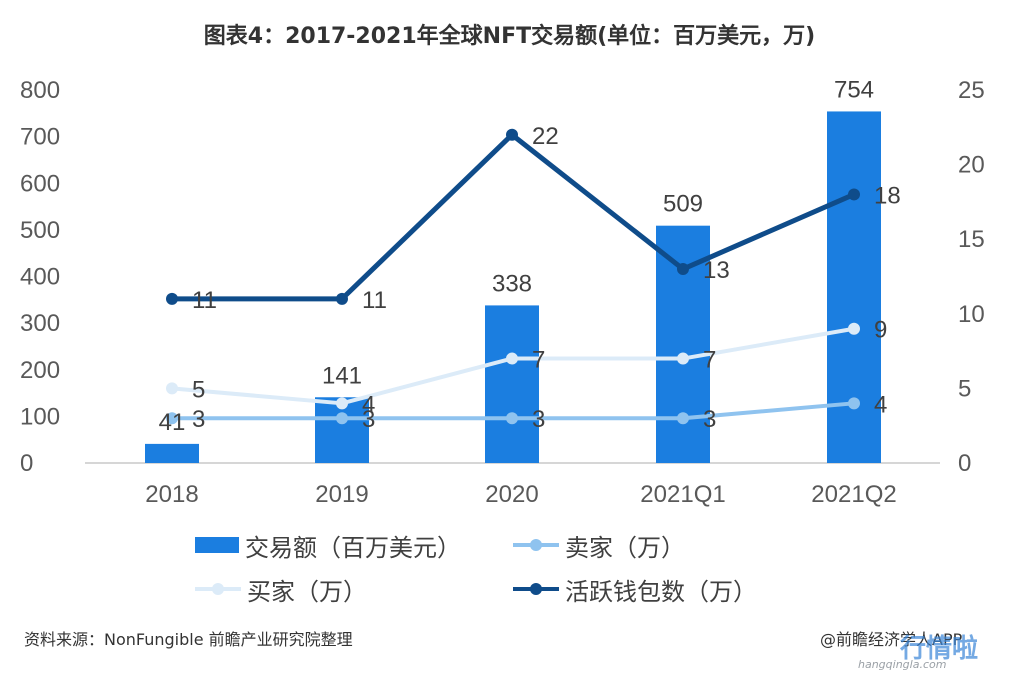  I want to click on legend-item-transaction-volume: 交易额（百万美元）, so click(328, 545).